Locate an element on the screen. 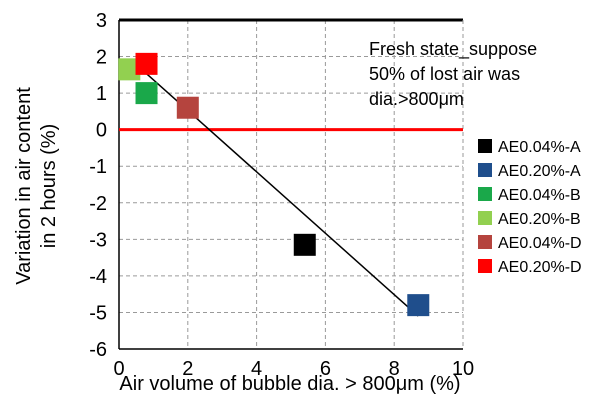 The image size is (608, 396). legend-label: AE0.04%-A is located at coordinates (539, 147).